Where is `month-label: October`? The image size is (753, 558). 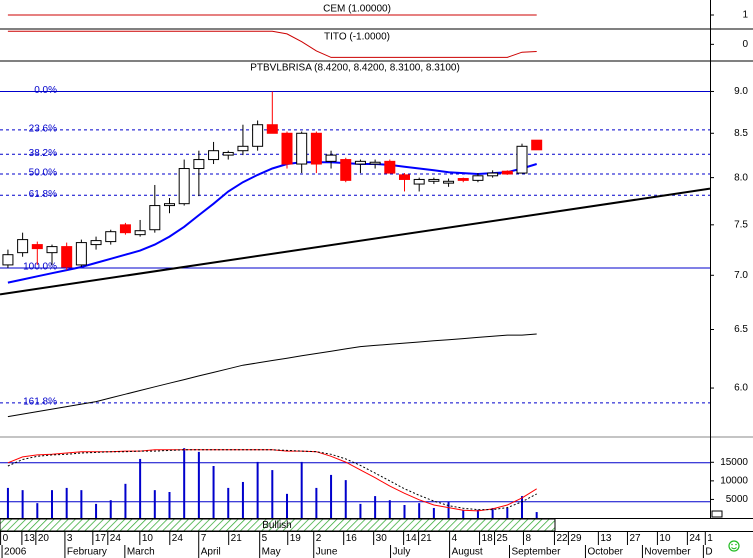 month-label: October is located at coordinates (605, 552).